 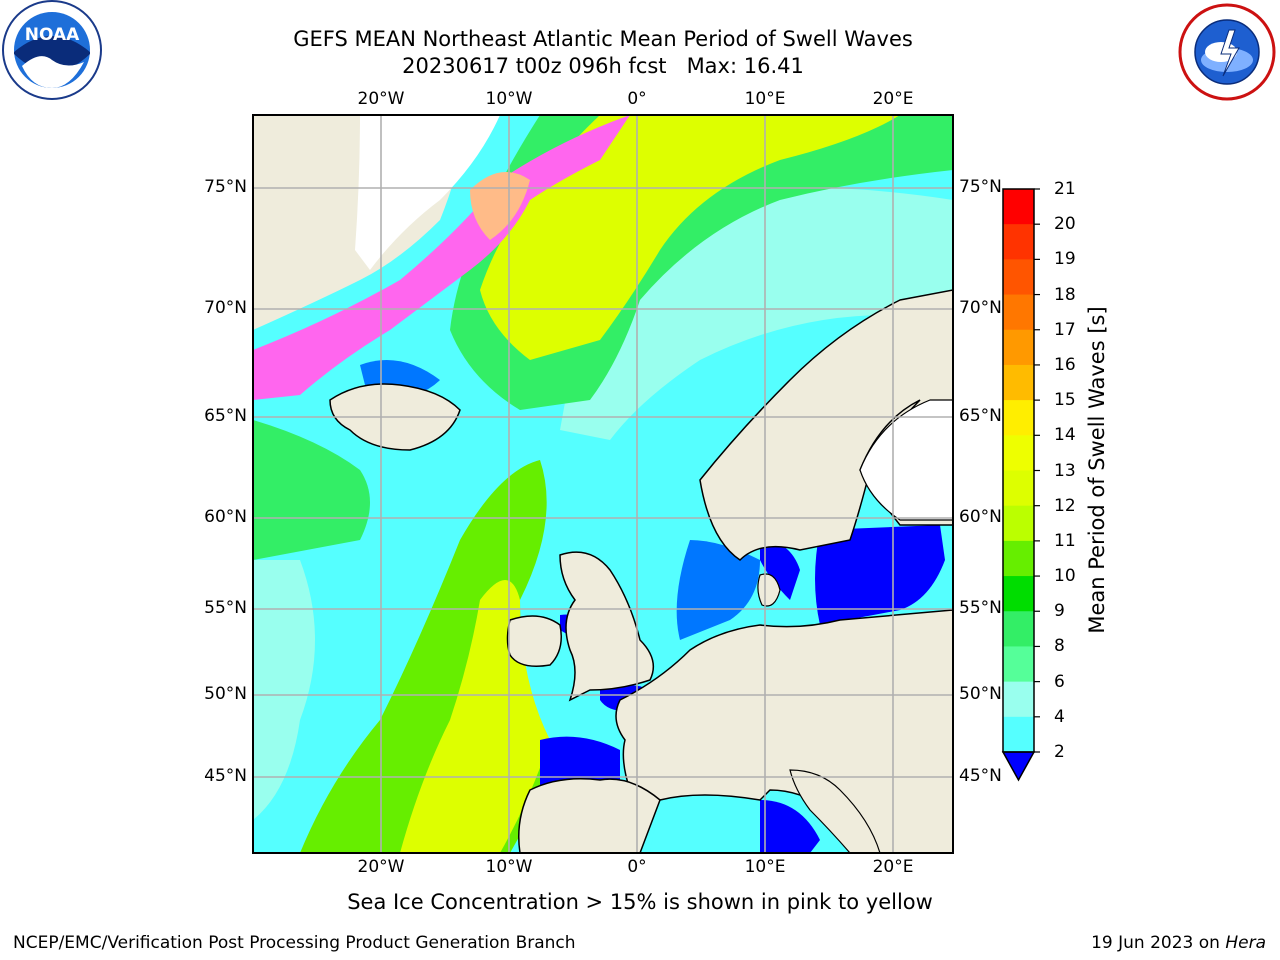 I want to click on lat-label-right: 65°N, so click(x=980, y=416).